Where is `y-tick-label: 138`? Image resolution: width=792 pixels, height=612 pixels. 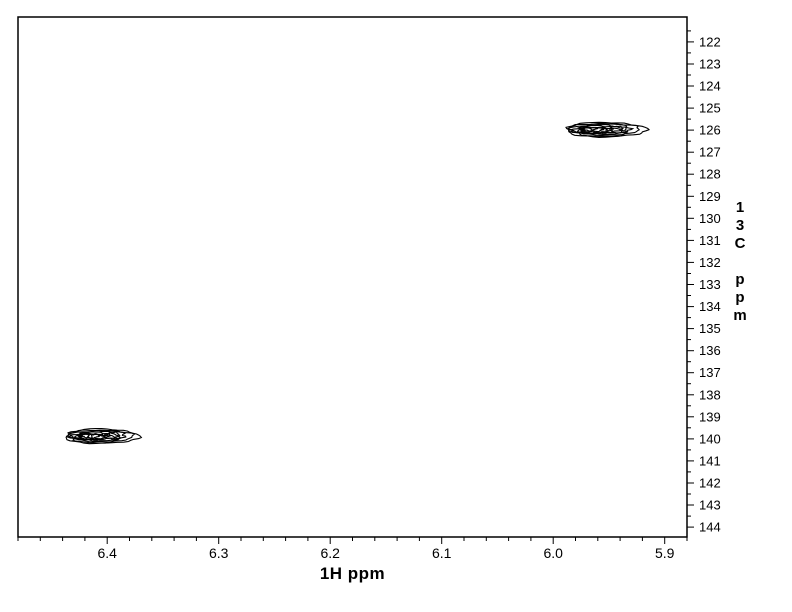
y-tick-label: 138 is located at coordinates (710, 394).